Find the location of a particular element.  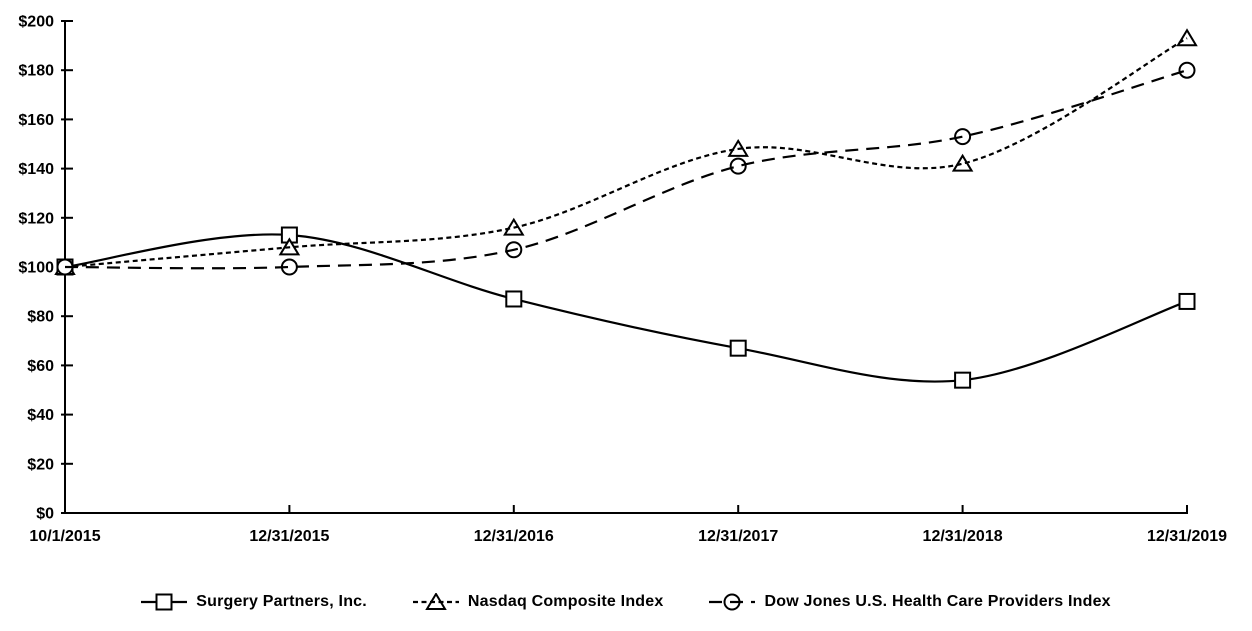

x-tick-label: 12/31/2019 is located at coordinates (1187, 536).